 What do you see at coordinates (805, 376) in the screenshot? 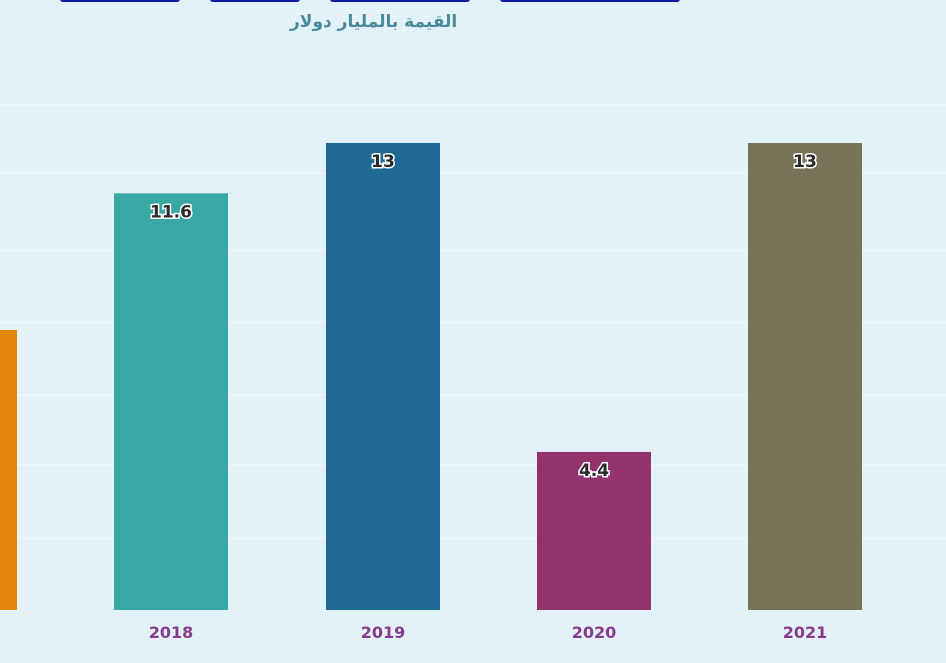
I see `bar-2021` at bounding box center [805, 376].